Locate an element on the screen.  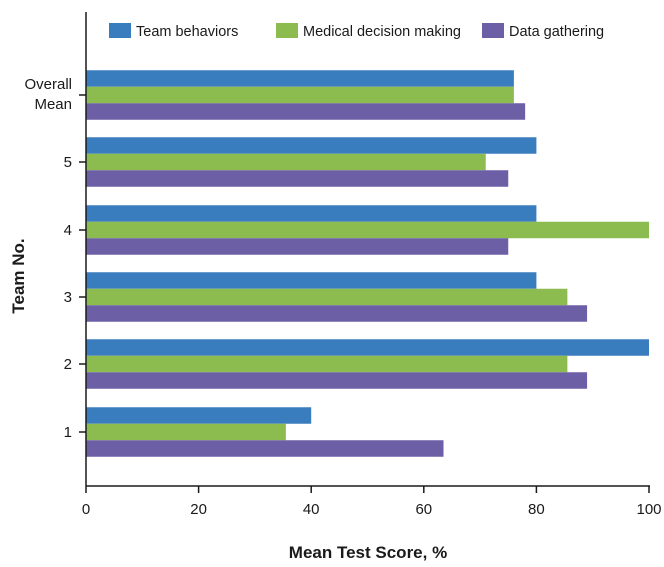
y-tick-label: 3 is located at coordinates (68, 297).